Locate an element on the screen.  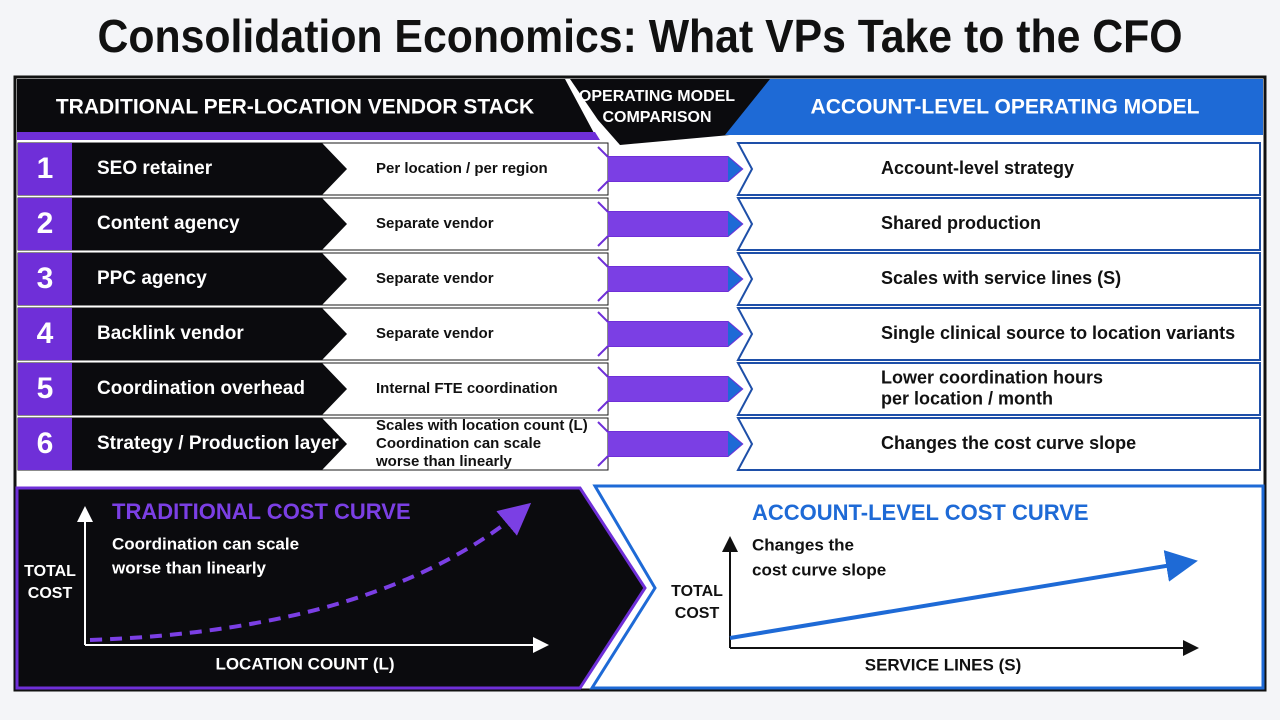
right-header-band is located at coordinates (994, 107).